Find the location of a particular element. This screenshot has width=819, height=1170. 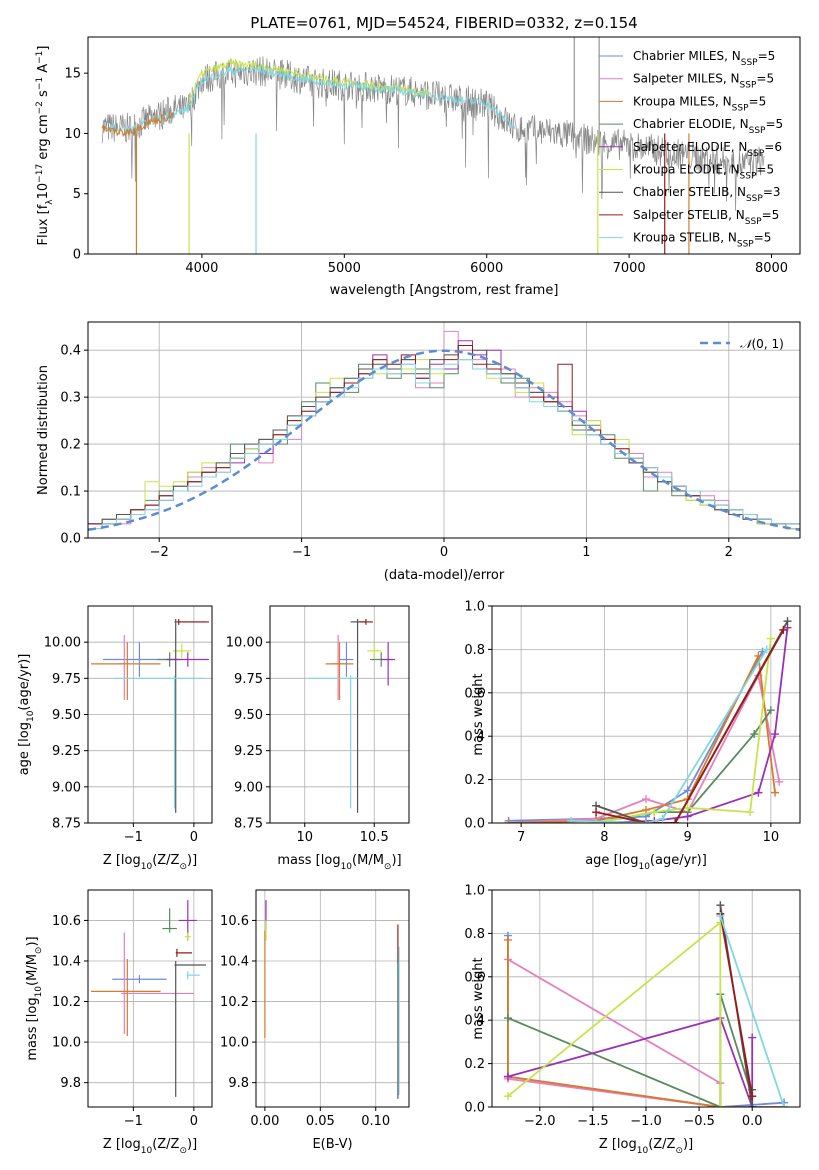

label-part: 10 is located at coordinates (31, 716).